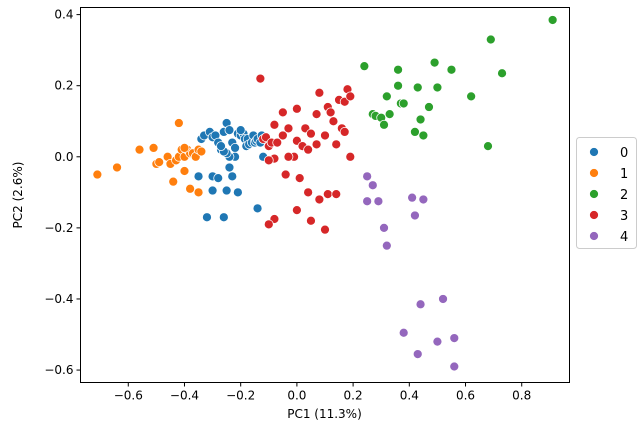 The width and height of the screenshot is (644, 432). I want to click on x-tick-label: −0.6, so click(128, 396).